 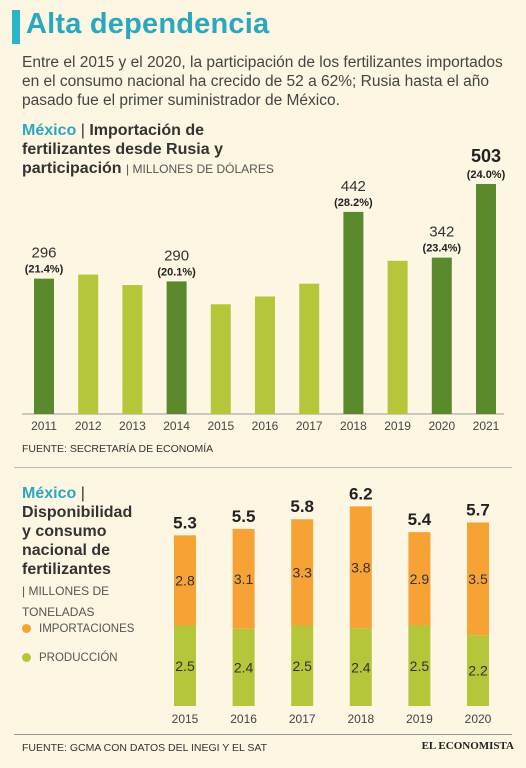 What do you see at coordinates (353, 426) in the screenshot?
I see `chart1-tick-2018: 2018` at bounding box center [353, 426].